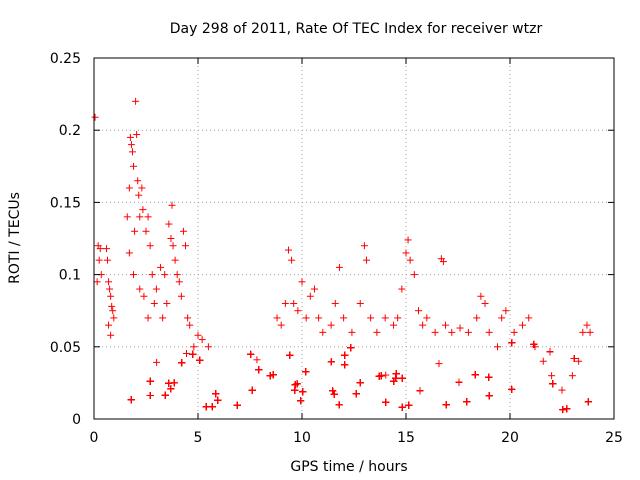  Describe the element at coordinates (406, 438) in the screenshot. I see `x-tick-label: 15` at that location.